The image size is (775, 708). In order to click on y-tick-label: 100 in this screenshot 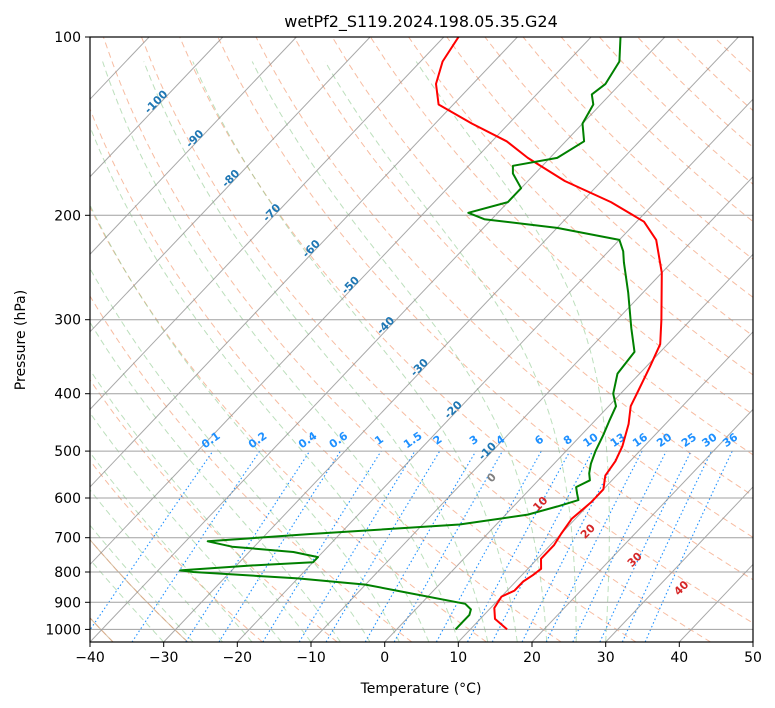, I will do `click(67, 38)`.